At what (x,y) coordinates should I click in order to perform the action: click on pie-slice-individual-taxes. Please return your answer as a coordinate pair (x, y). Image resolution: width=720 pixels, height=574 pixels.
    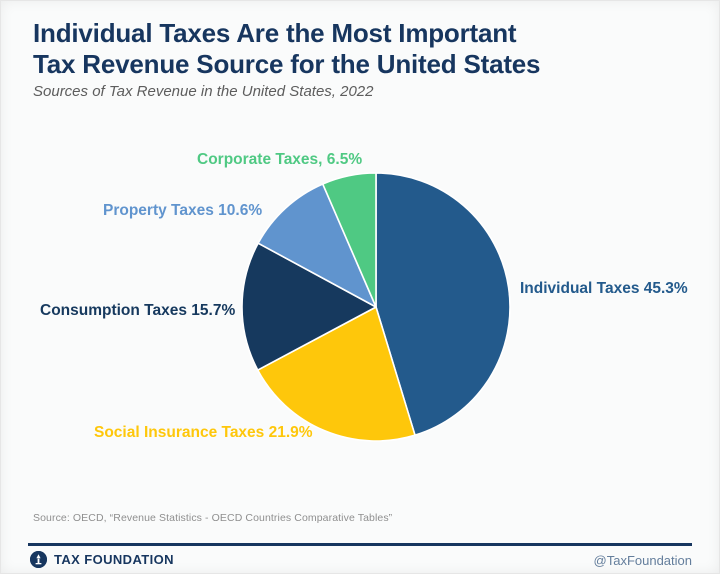
    Looking at the image, I should click on (443, 304).